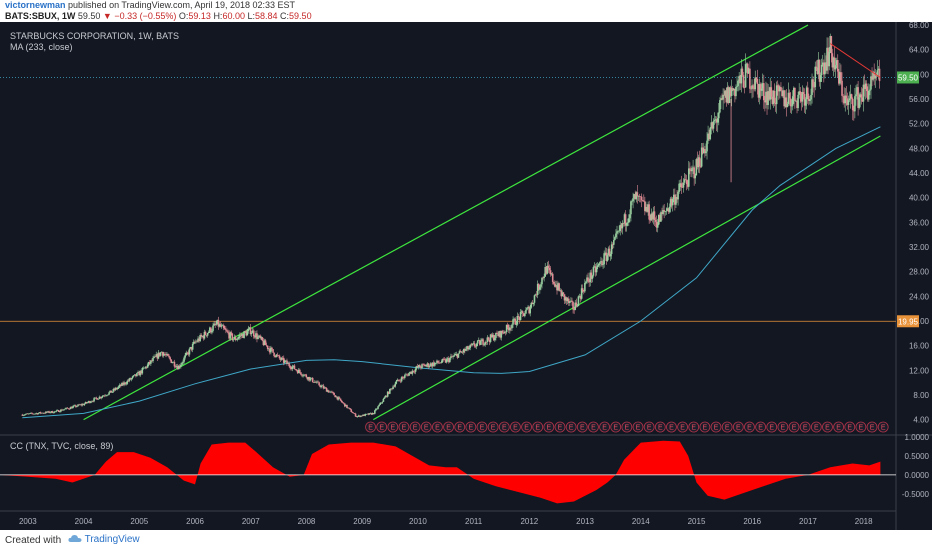  Describe the element at coordinates (104, 539) in the screenshot. I see `tradingview-logo: TradingView` at that location.